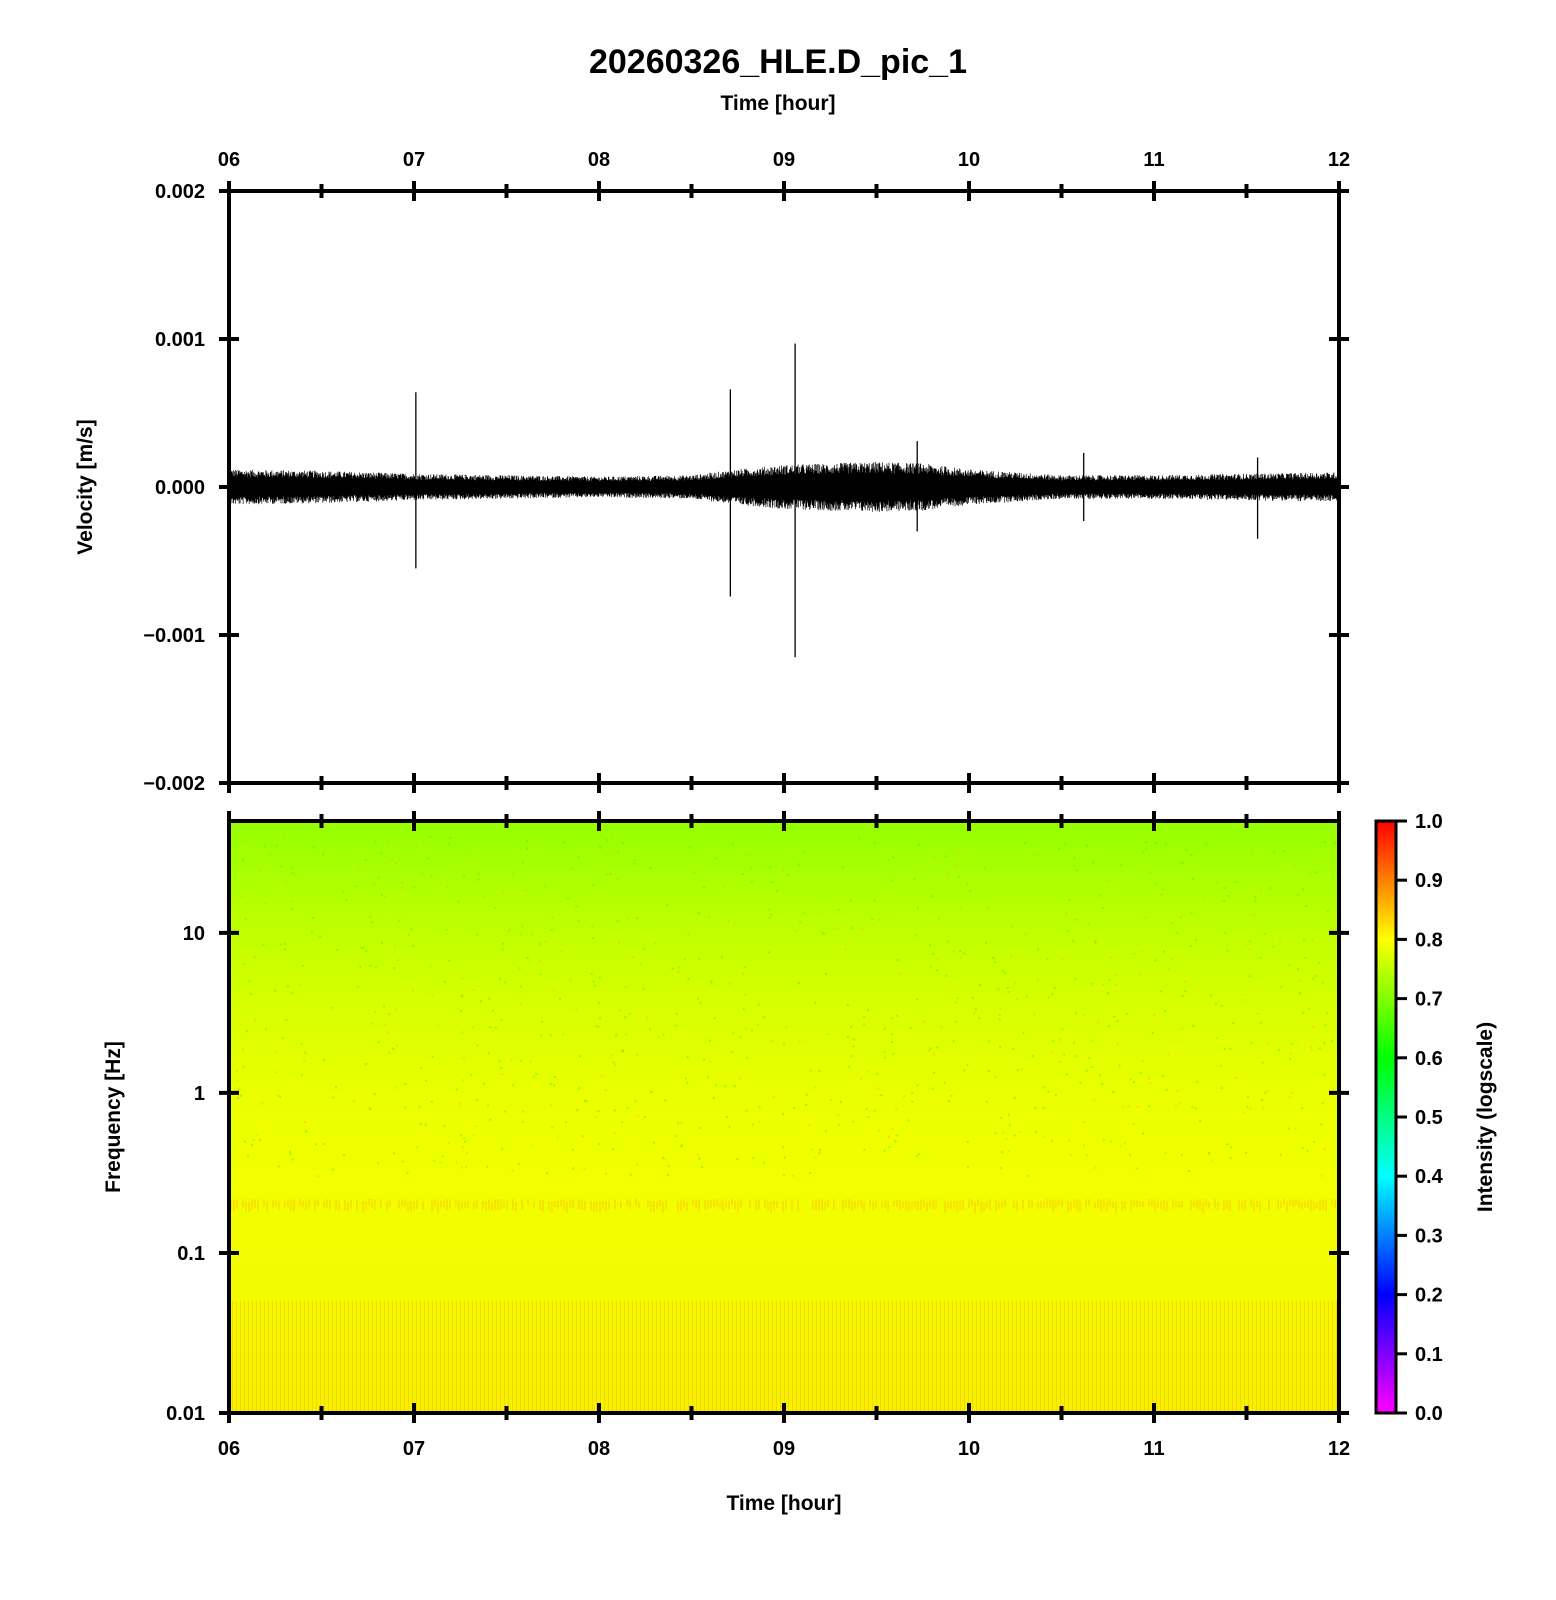 The width and height of the screenshot is (1556, 1600). Describe the element at coordinates (1153, 160) in the screenshot. I see `x-tick-label-top: 11` at that location.